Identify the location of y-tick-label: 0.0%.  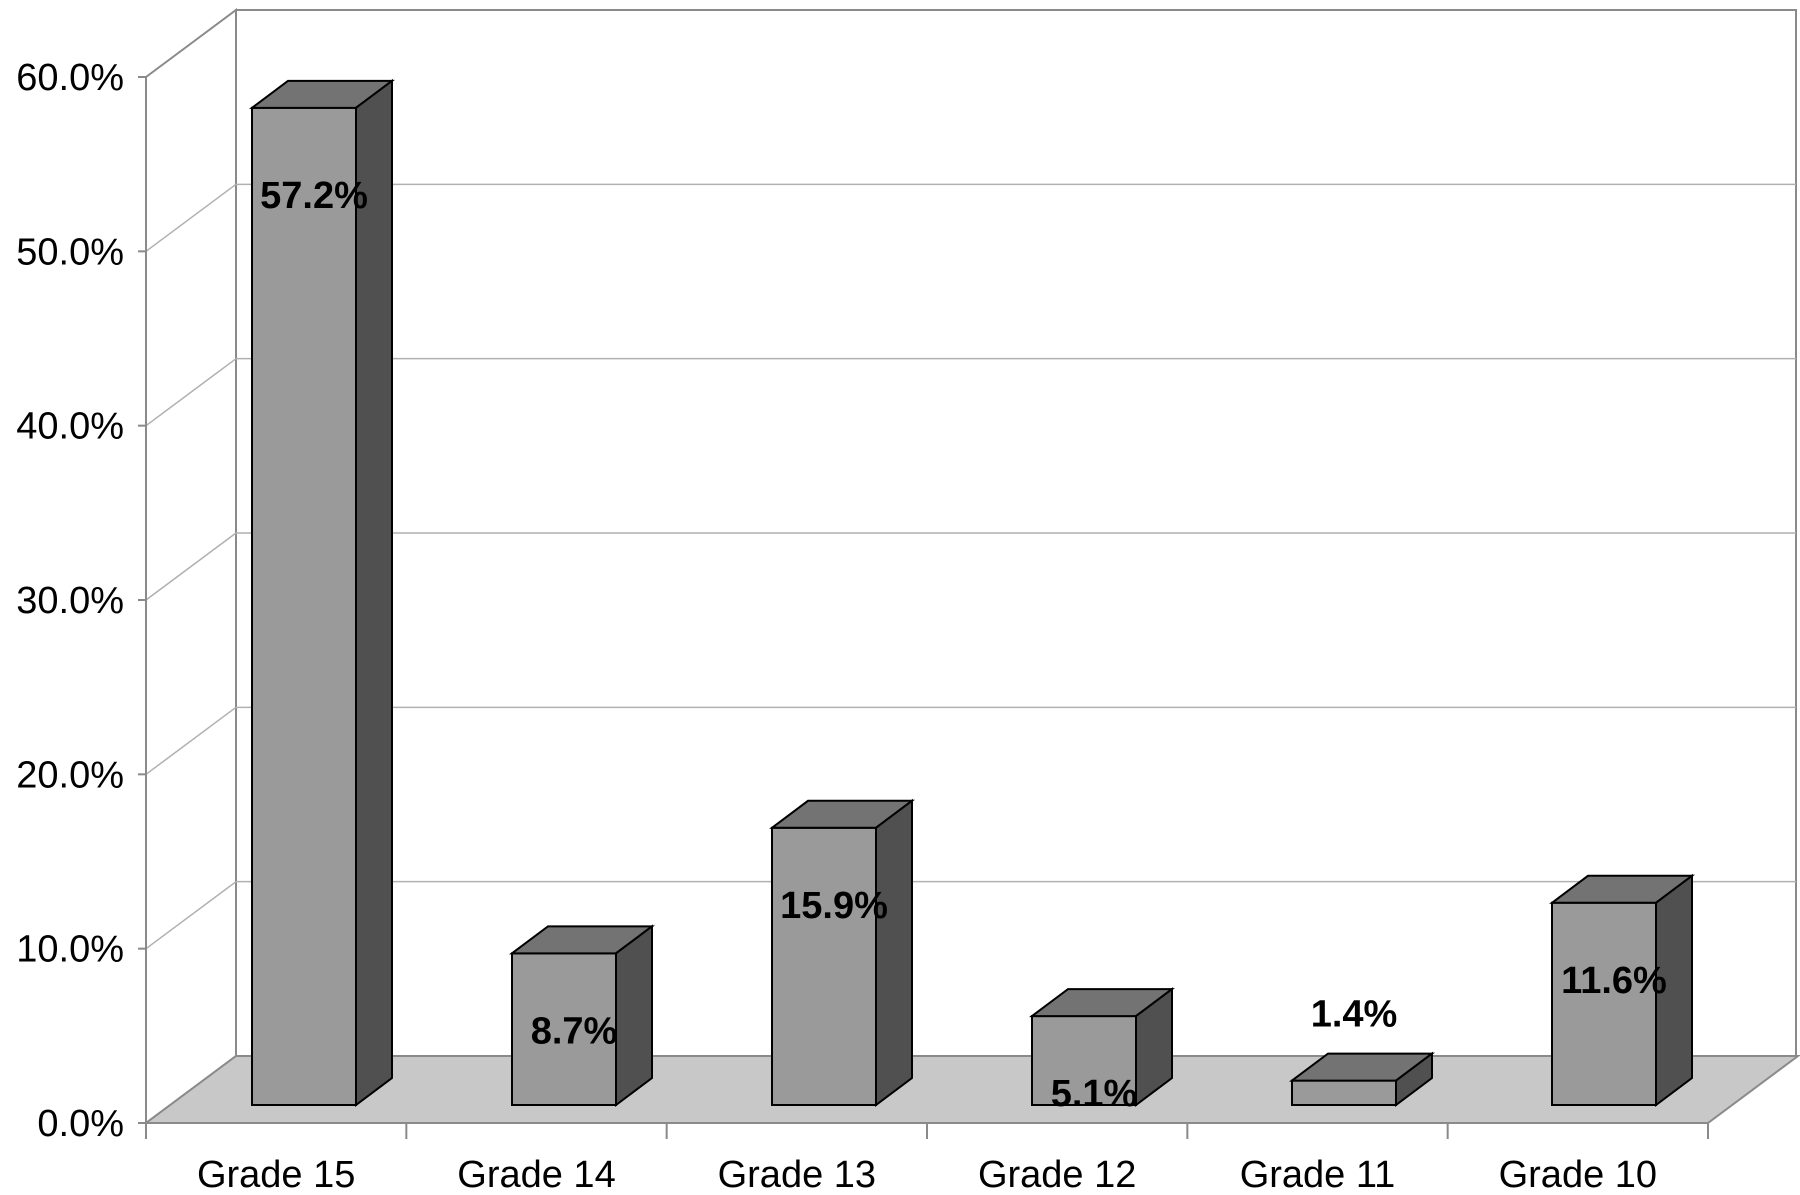
(80, 1124).